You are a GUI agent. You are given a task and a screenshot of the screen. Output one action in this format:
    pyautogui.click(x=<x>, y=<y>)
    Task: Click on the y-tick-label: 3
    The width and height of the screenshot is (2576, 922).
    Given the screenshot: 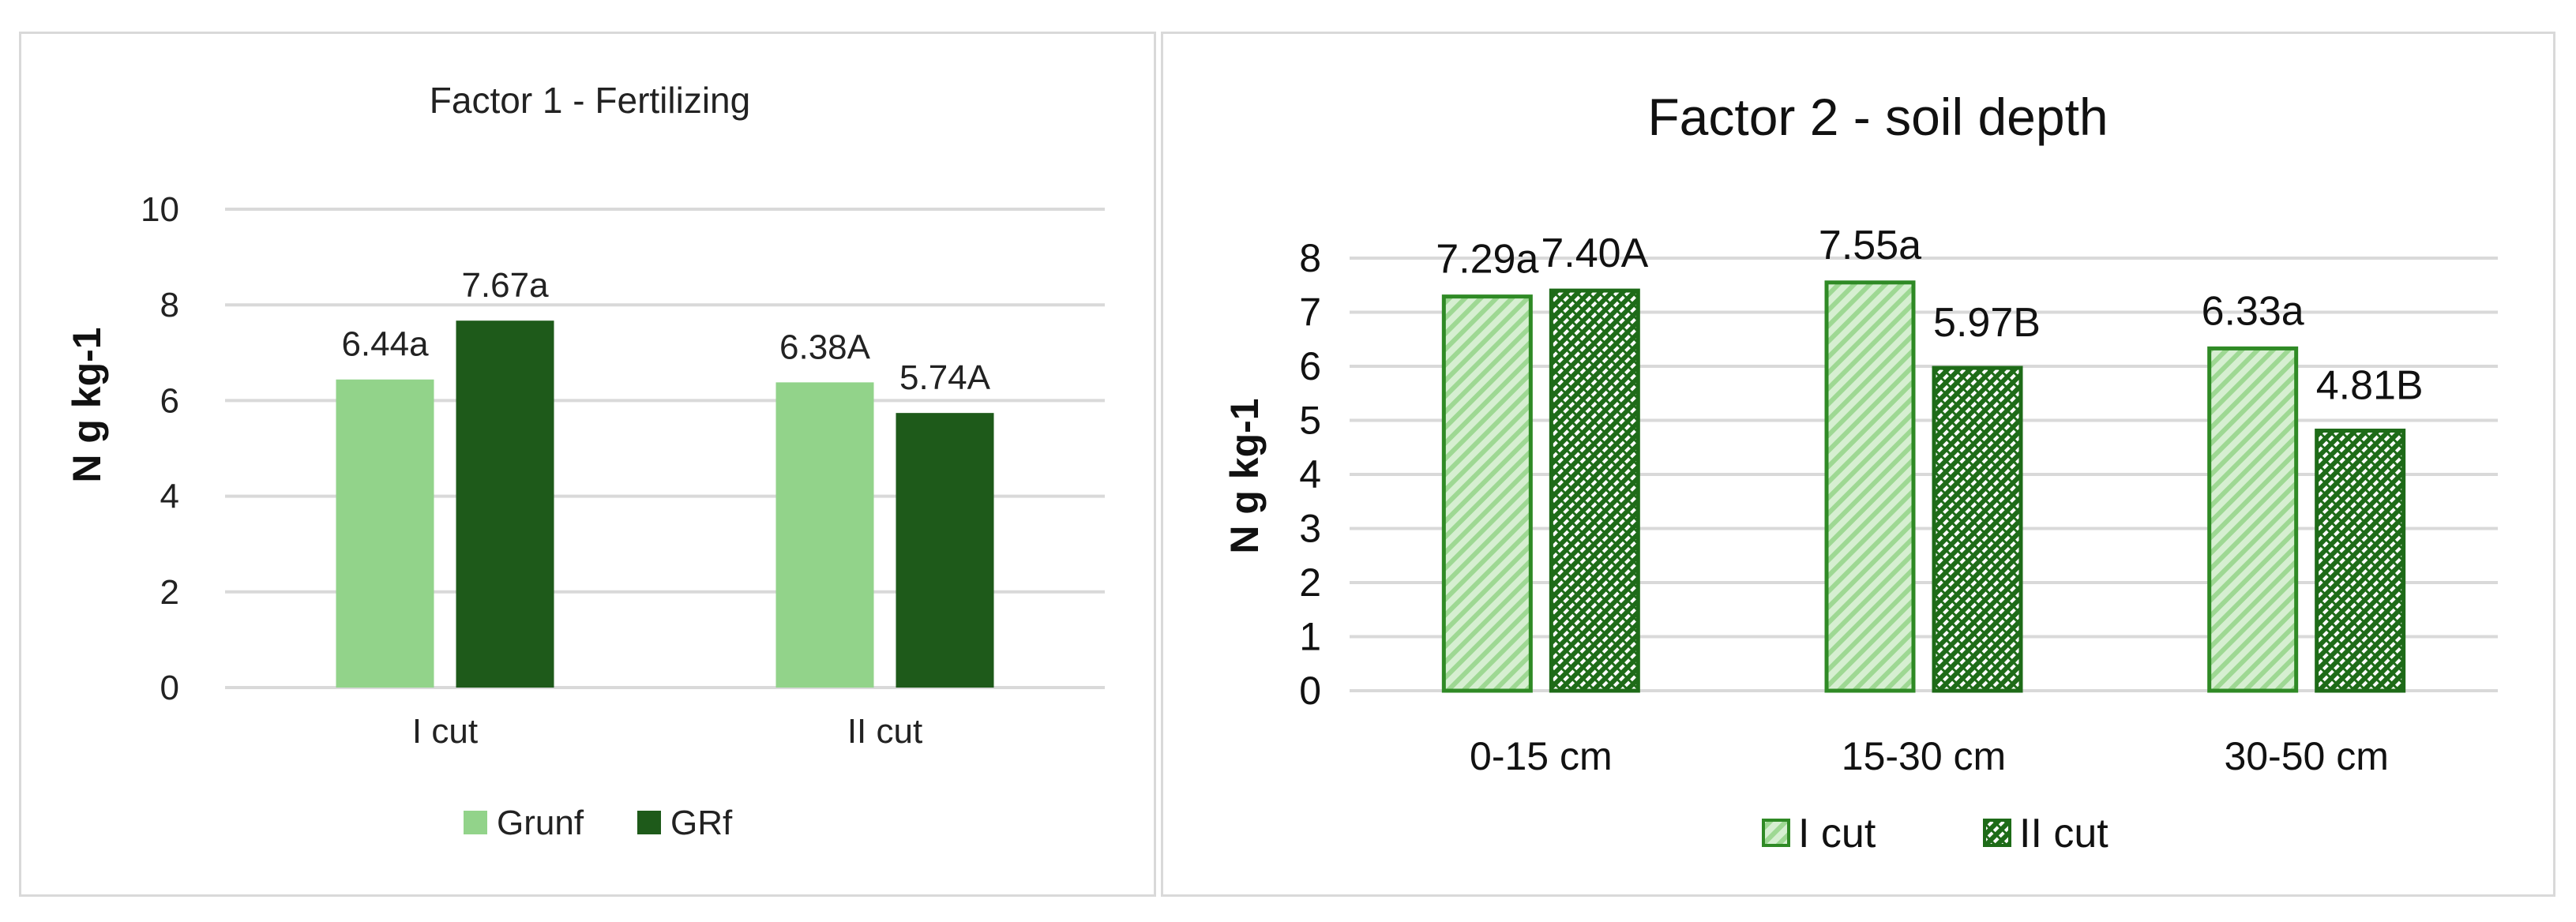 What is the action you would take?
    pyautogui.click(x=1310, y=529)
    